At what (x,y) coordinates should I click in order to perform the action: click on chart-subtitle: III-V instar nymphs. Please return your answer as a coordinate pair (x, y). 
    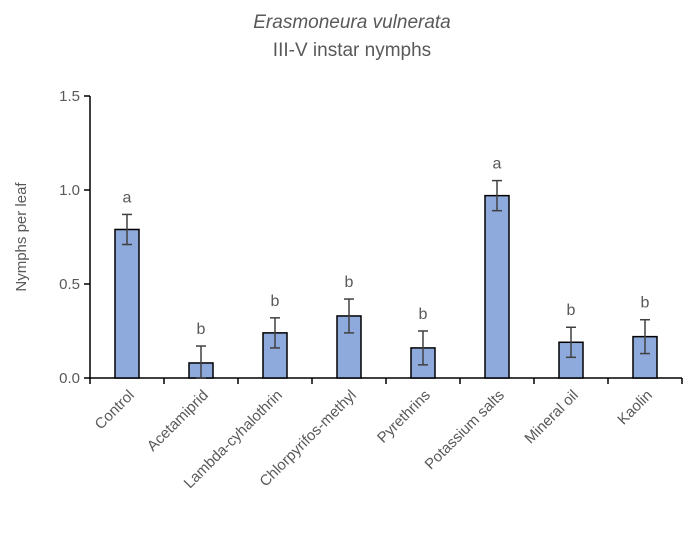
    Looking at the image, I should click on (352, 50).